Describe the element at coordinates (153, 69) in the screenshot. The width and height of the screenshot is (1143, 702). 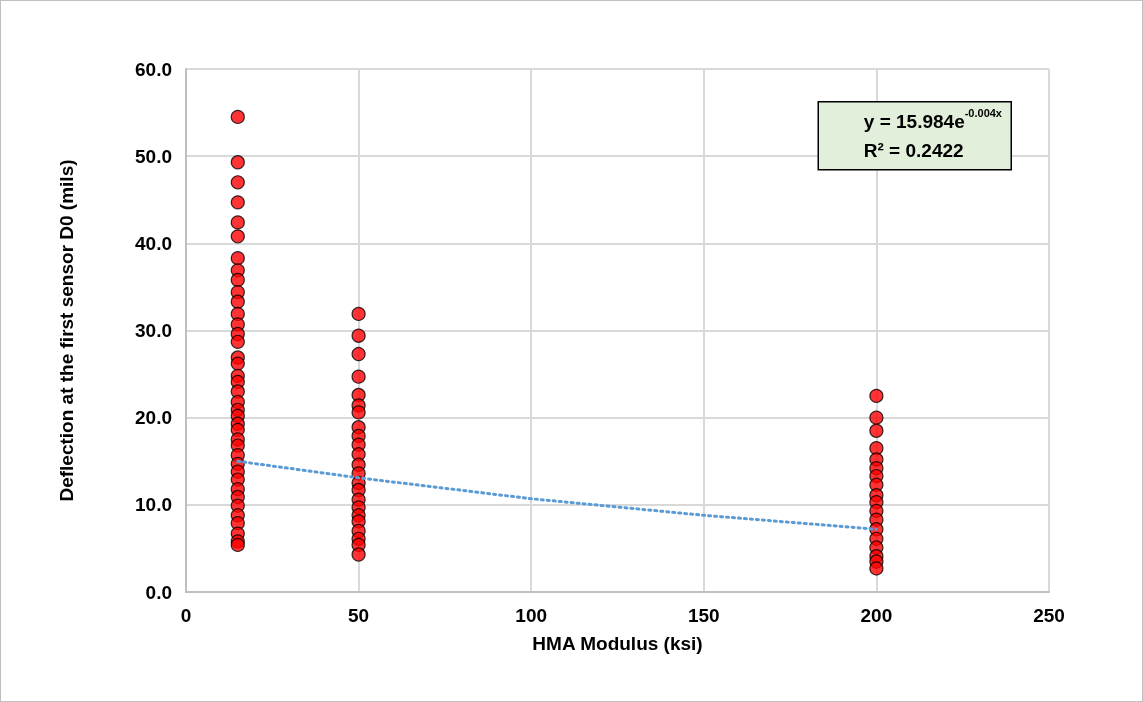
I see `y-tick-label: 60.0` at that location.